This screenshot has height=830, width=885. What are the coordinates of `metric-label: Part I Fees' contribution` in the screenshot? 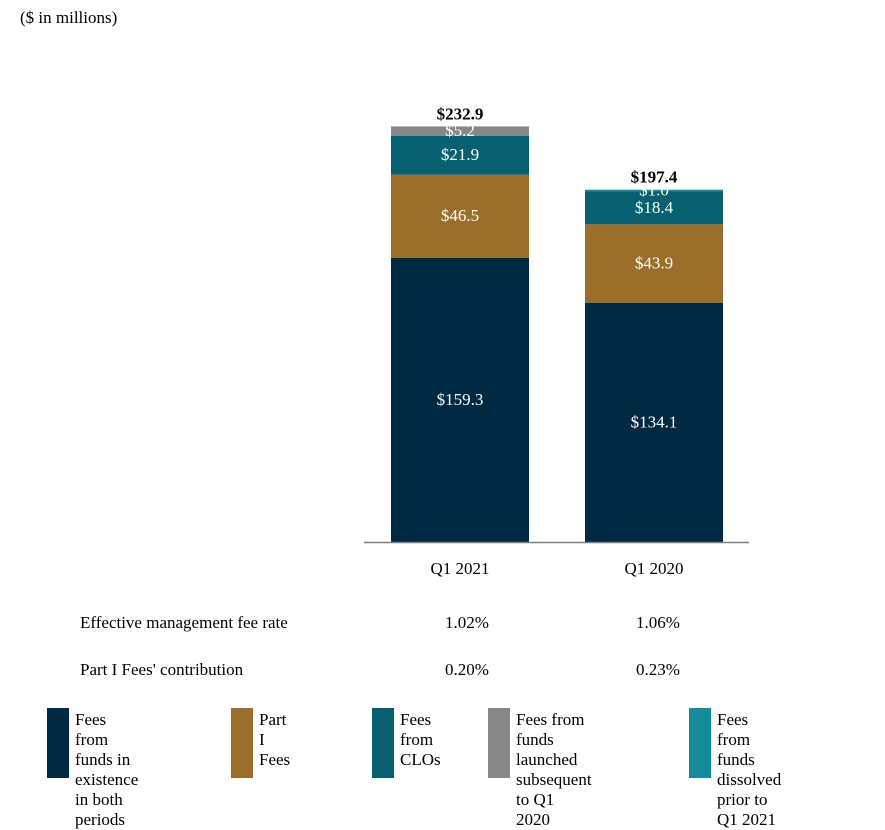 It's located at (162, 669).